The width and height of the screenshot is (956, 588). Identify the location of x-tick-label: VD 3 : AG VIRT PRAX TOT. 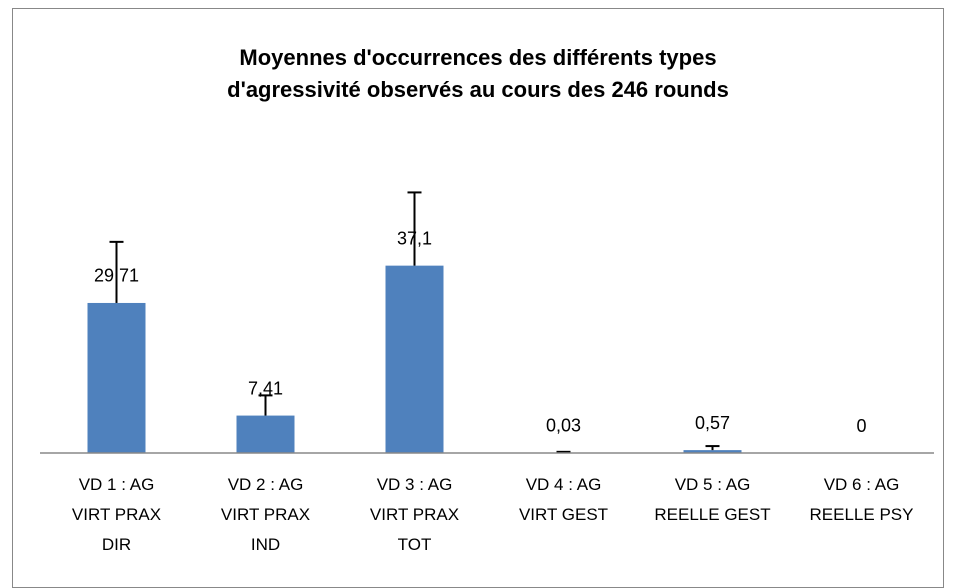
(414, 515).